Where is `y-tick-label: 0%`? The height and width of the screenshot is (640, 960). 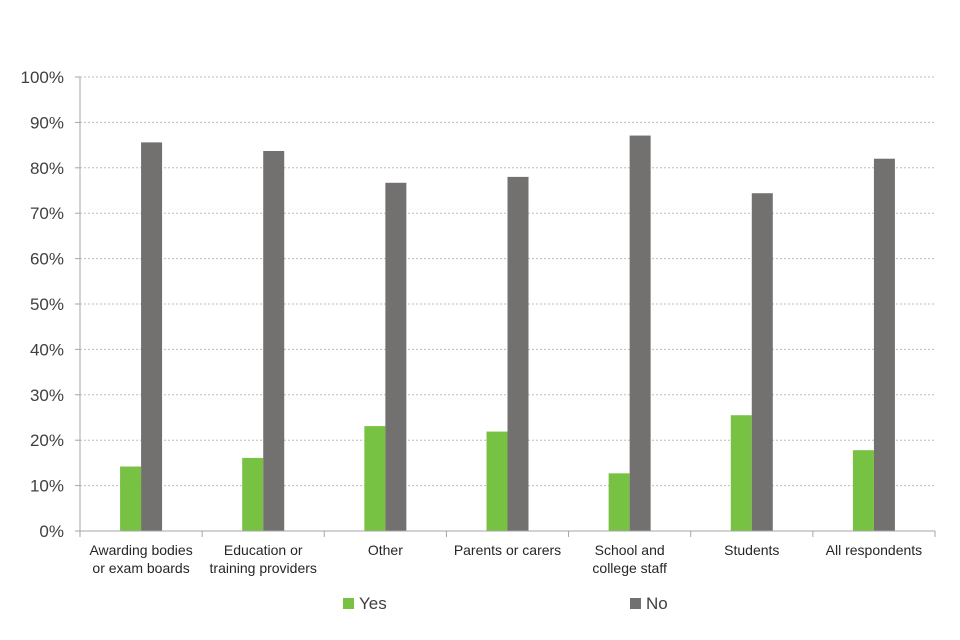
y-tick-label: 0% is located at coordinates (51, 531).